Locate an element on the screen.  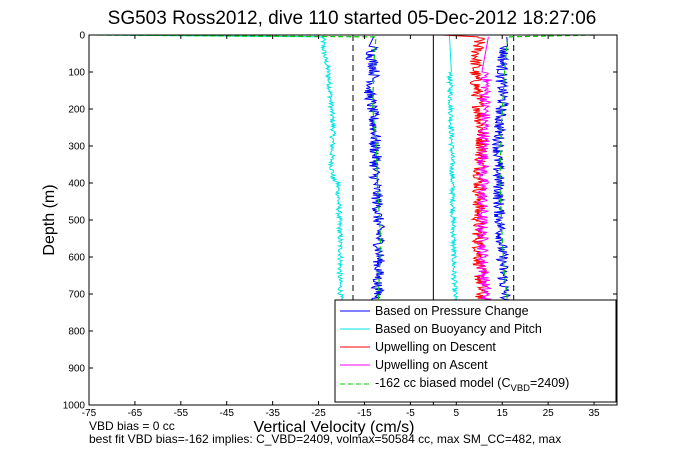
x-tick-label: -45 is located at coordinates (227, 413).